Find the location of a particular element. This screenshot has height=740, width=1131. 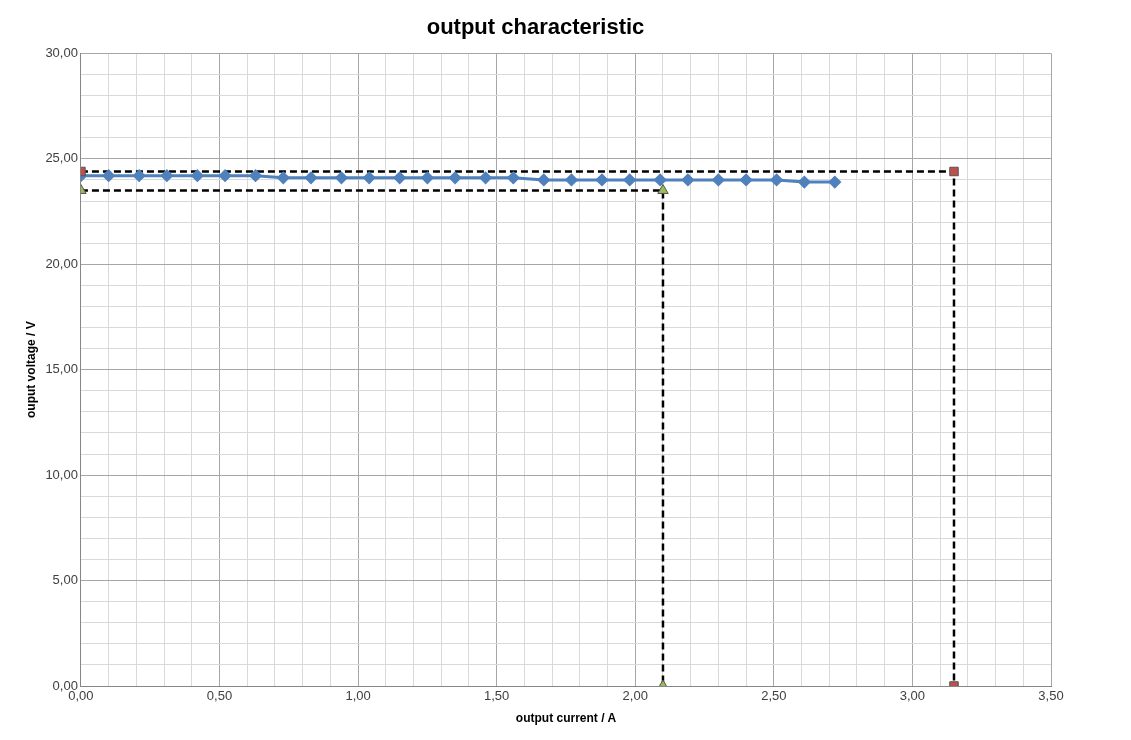

x-tick-label: 2,50 is located at coordinates (774, 696).